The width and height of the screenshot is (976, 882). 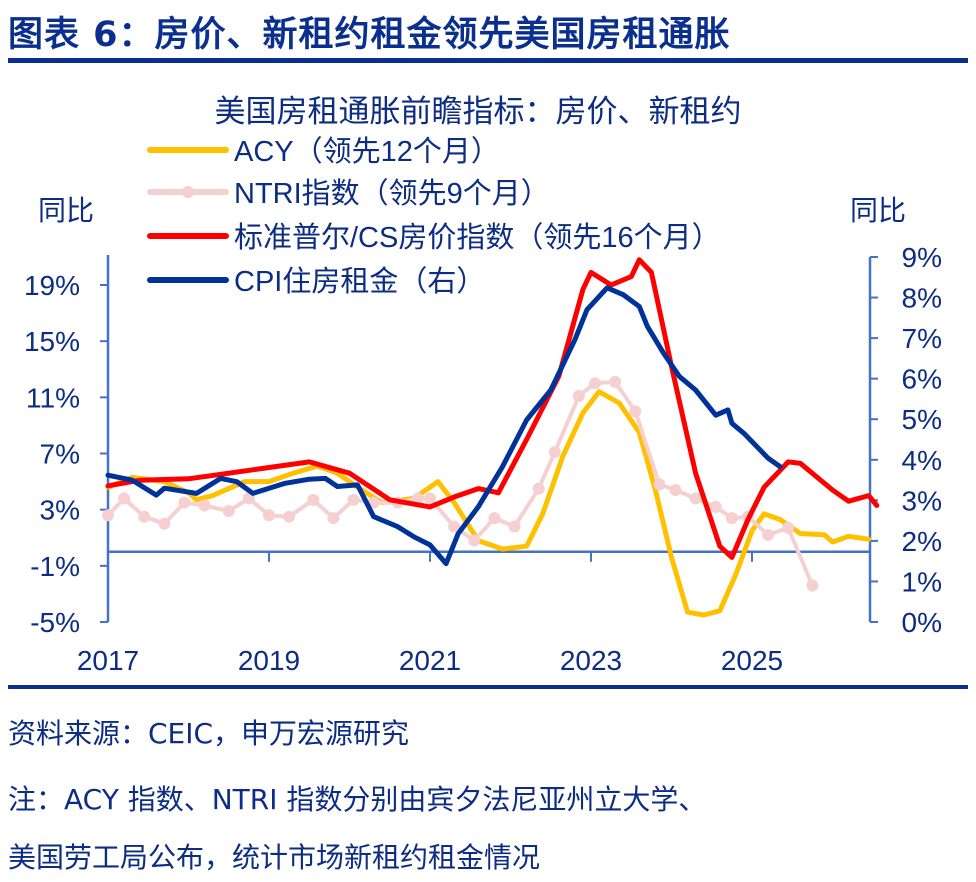 What do you see at coordinates (392, 193) in the screenshot?
I see `legend-label-2: NTRI指数（领先9个月）` at bounding box center [392, 193].